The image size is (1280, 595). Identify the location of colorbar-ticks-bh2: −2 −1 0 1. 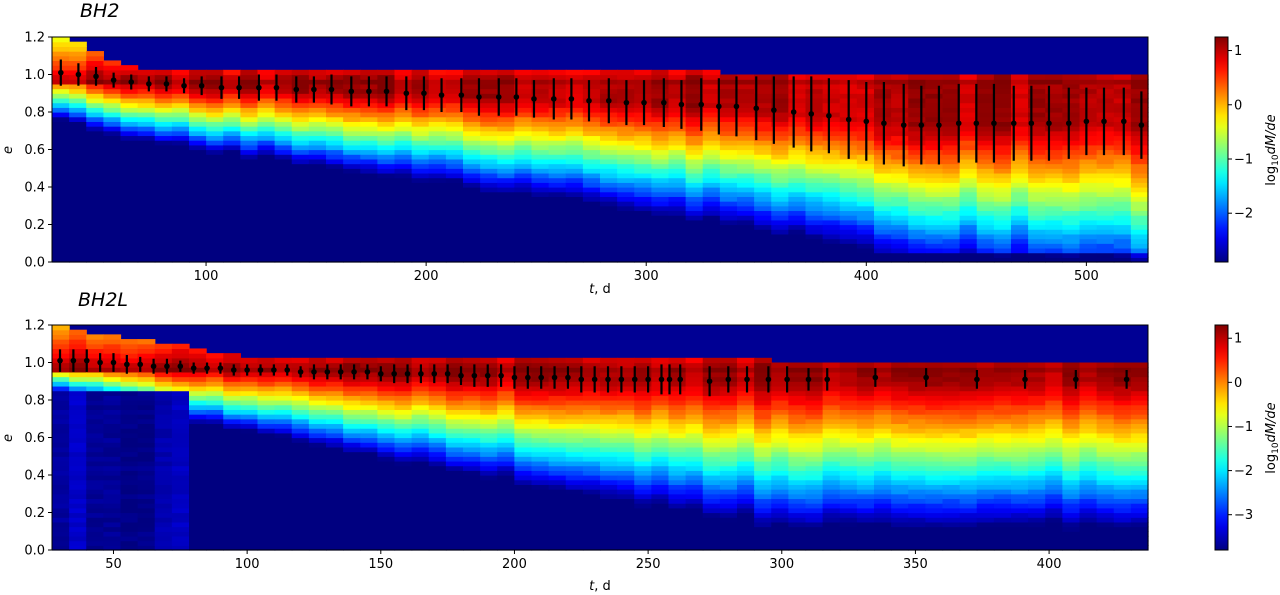
(1240, 133).